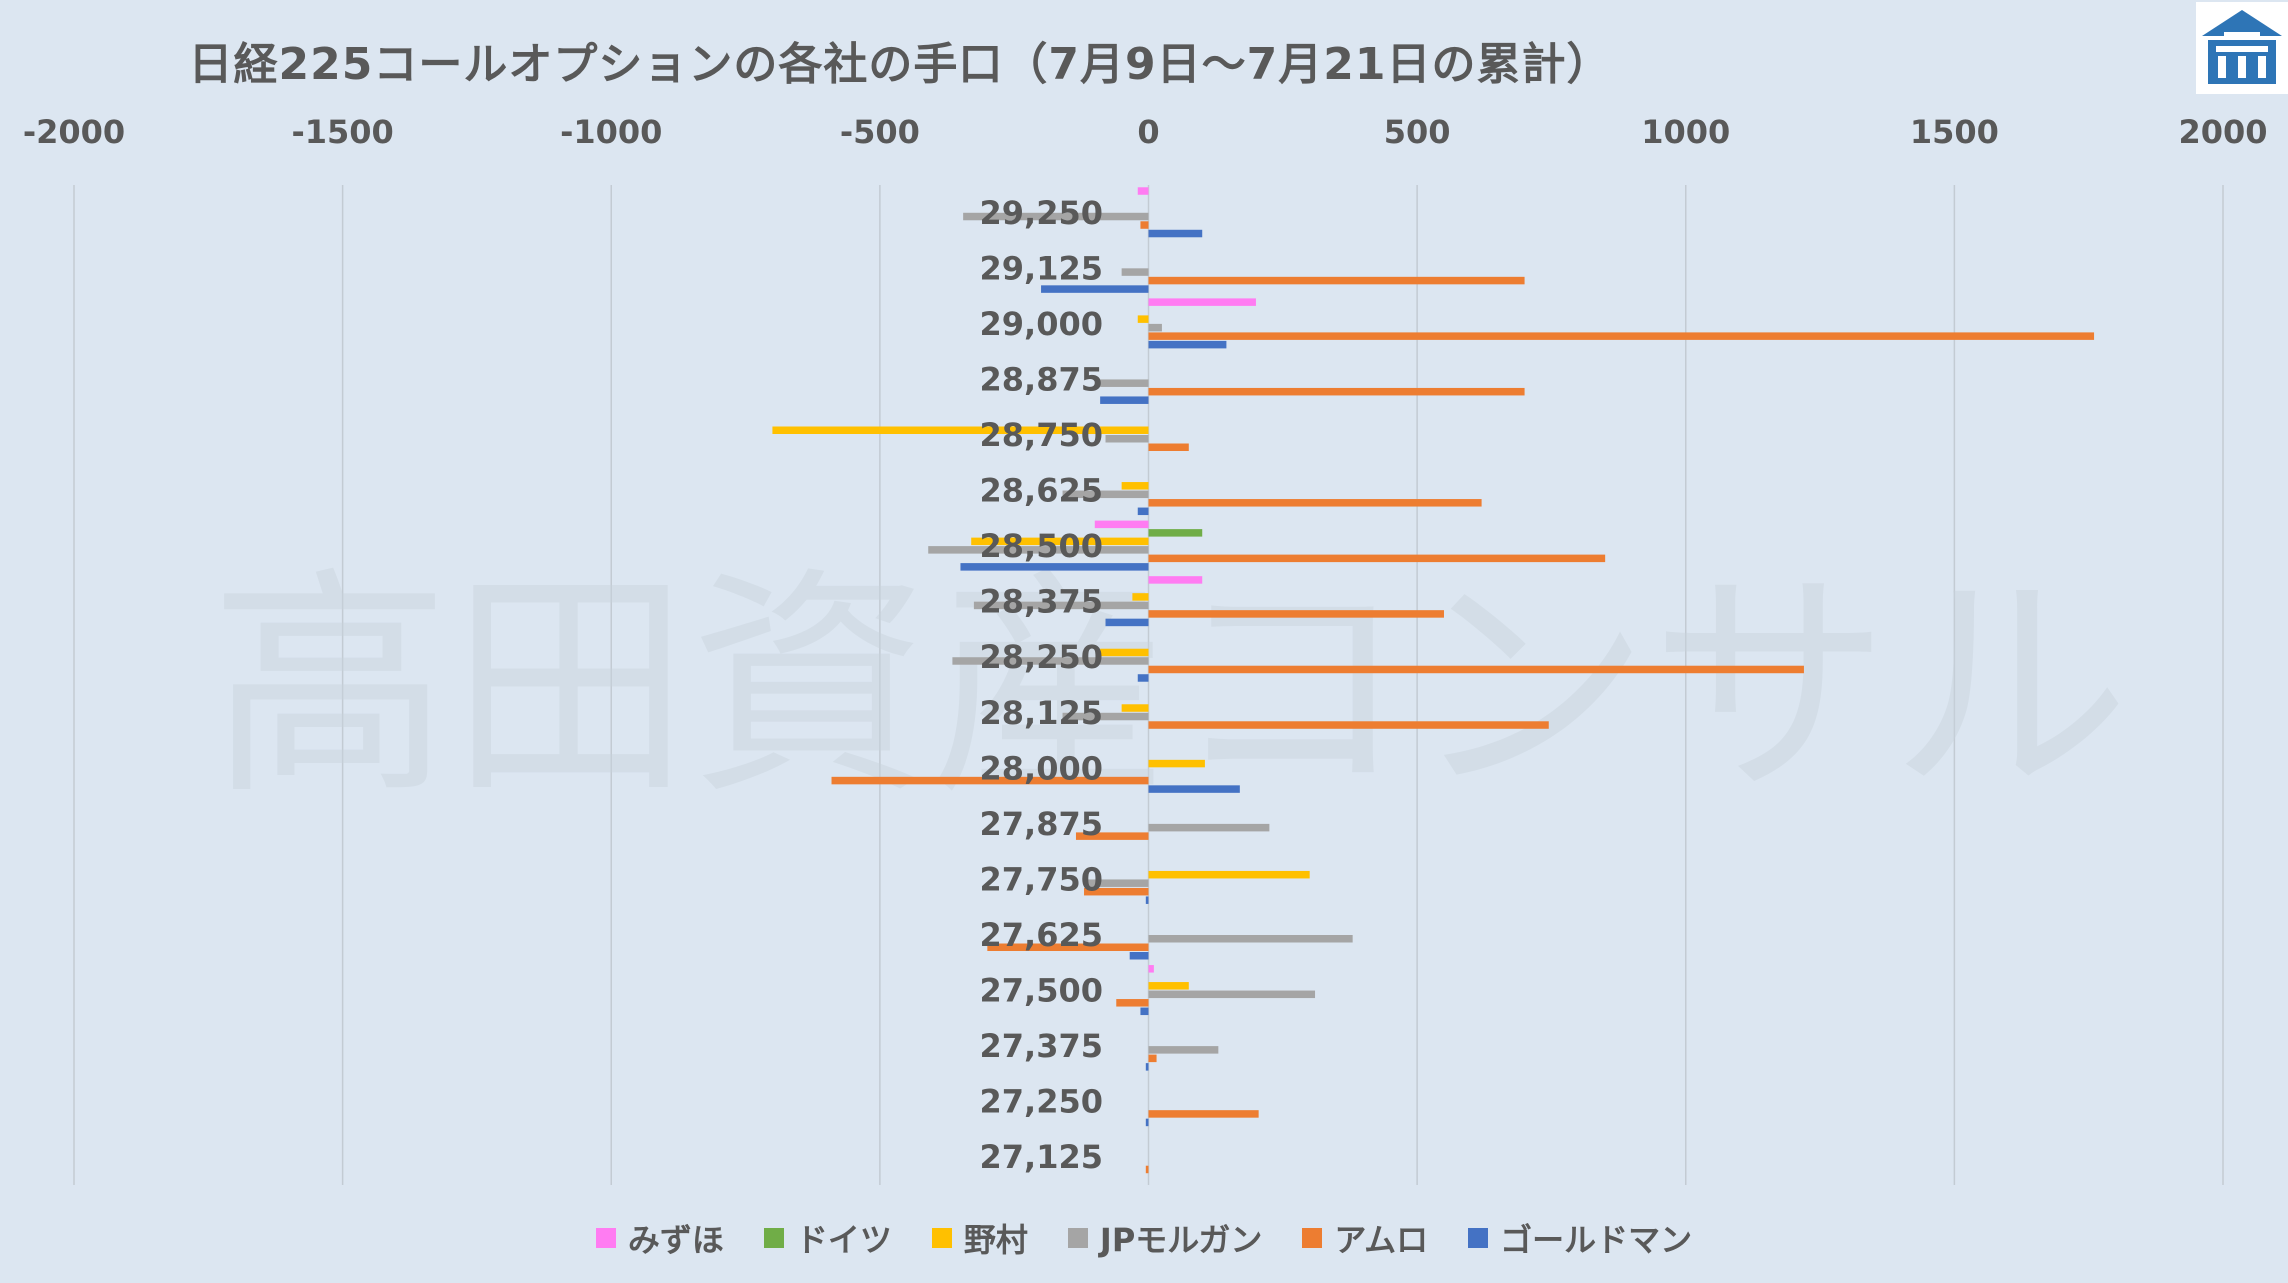  What do you see at coordinates (342, 132) in the screenshot?
I see `x-tick-label: -1500` at bounding box center [342, 132].